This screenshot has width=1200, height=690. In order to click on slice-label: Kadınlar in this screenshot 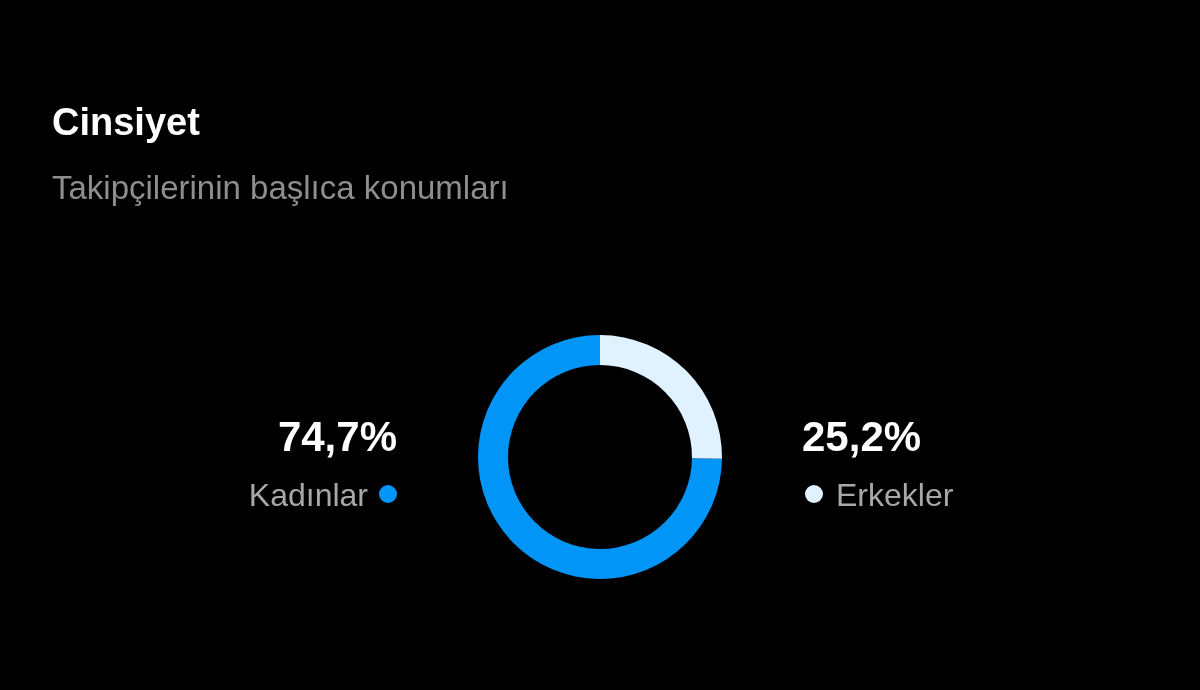, I will do `click(308, 495)`.